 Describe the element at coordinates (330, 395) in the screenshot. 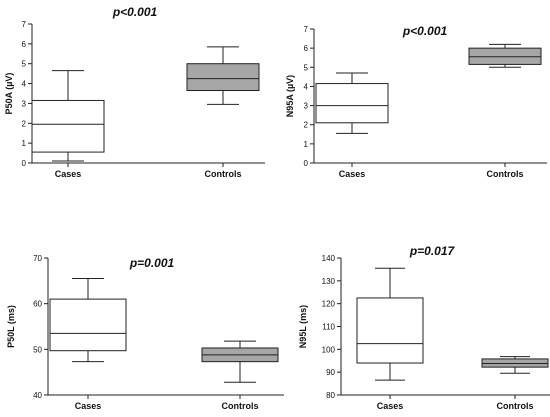

I see `y-tick-label: 80` at that location.